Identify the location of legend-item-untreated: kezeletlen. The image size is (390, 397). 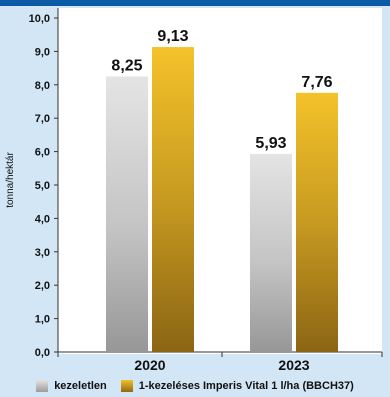
(71, 386).